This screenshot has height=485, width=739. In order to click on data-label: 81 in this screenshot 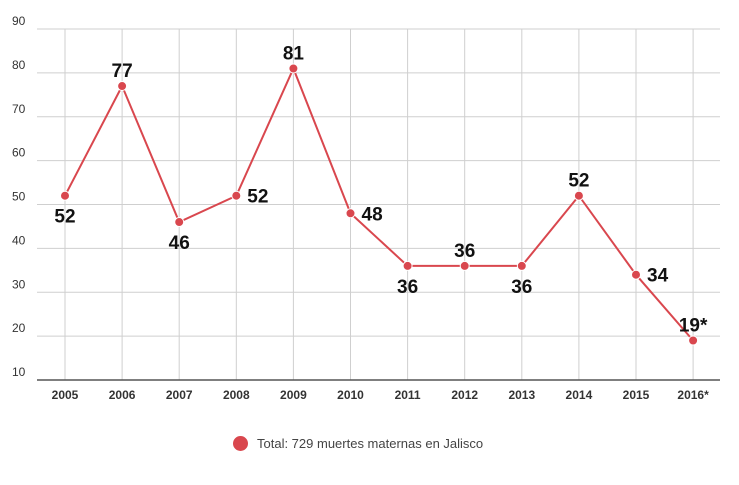, I will do `click(294, 53)`.